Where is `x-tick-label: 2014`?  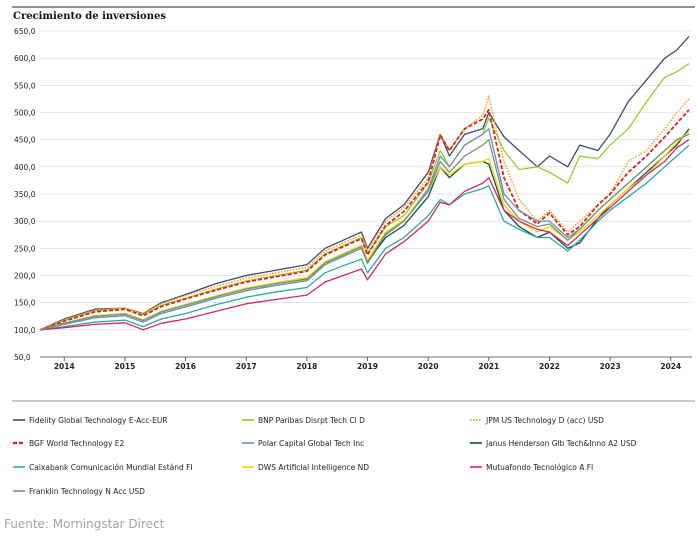
x-tick-label: 2014 is located at coordinates (64, 366).